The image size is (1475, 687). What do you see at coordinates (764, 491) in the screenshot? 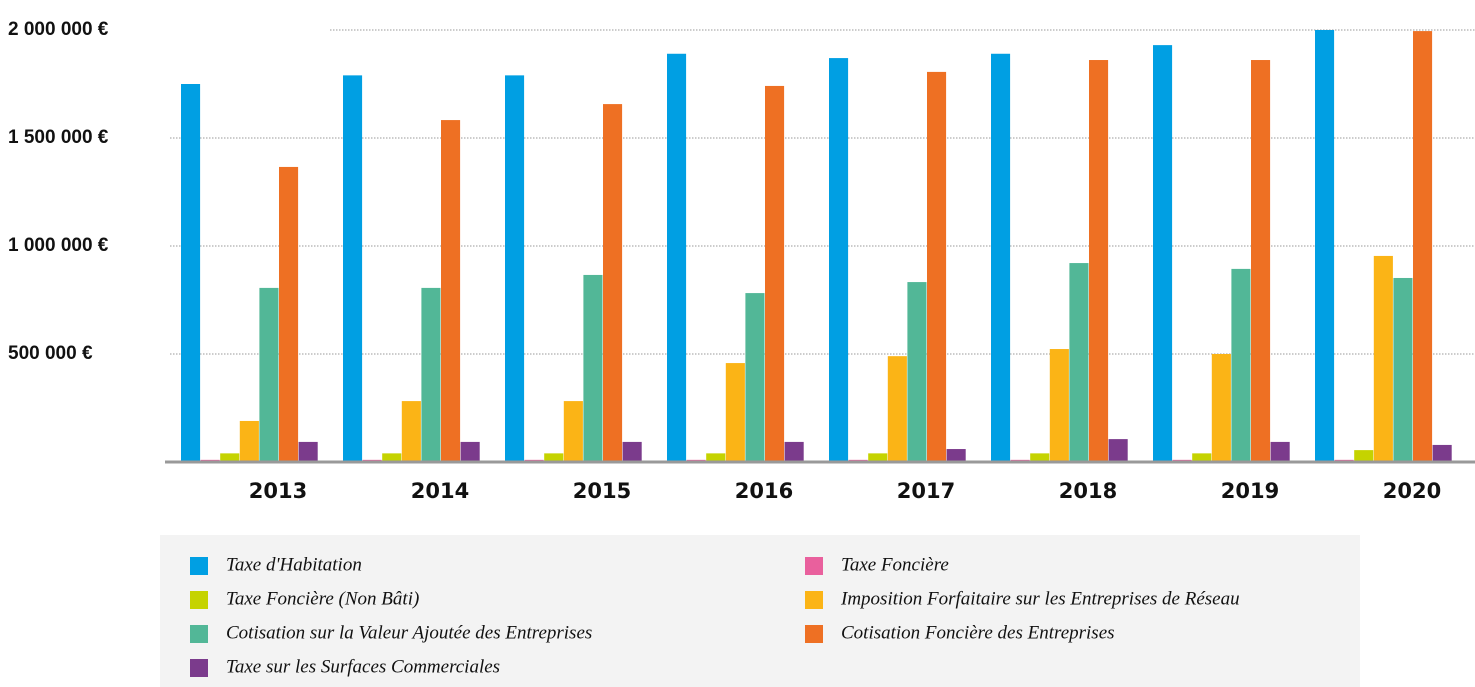
I see `x-tick-label: 2016` at bounding box center [764, 491].